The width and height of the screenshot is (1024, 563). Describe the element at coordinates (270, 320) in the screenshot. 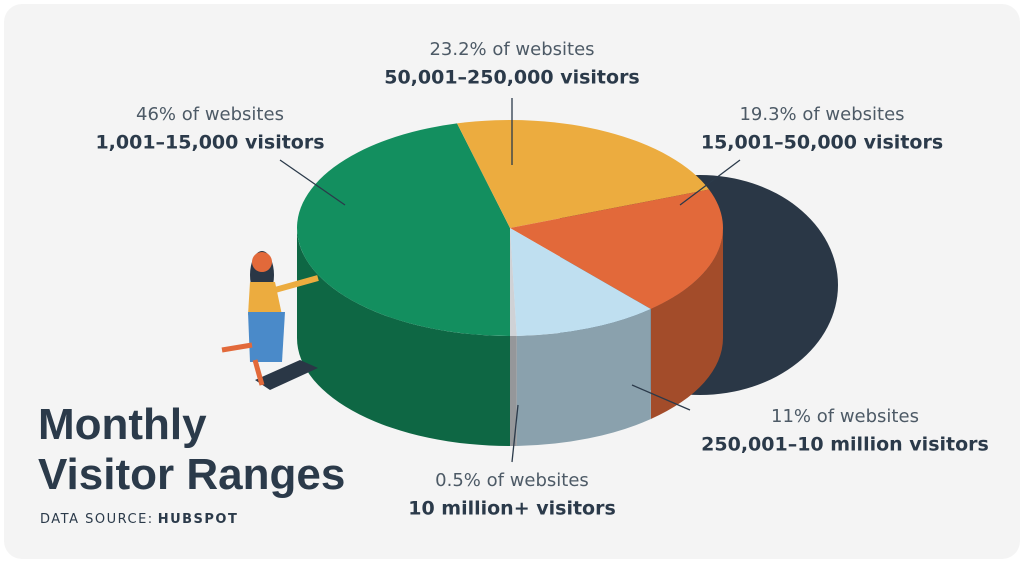

I see `figure` at that location.